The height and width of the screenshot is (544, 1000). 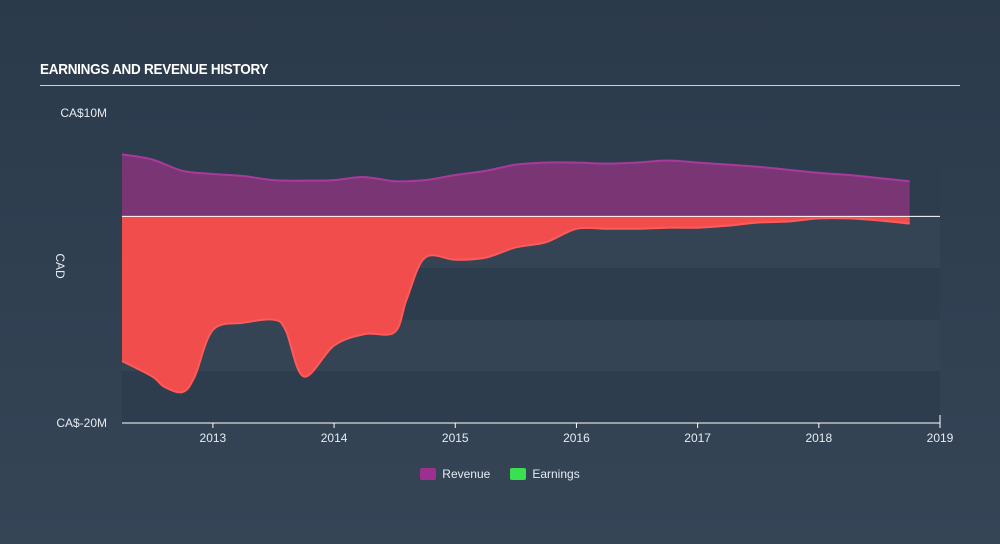 What do you see at coordinates (940, 438) in the screenshot?
I see `x-tick-label: 2019` at bounding box center [940, 438].